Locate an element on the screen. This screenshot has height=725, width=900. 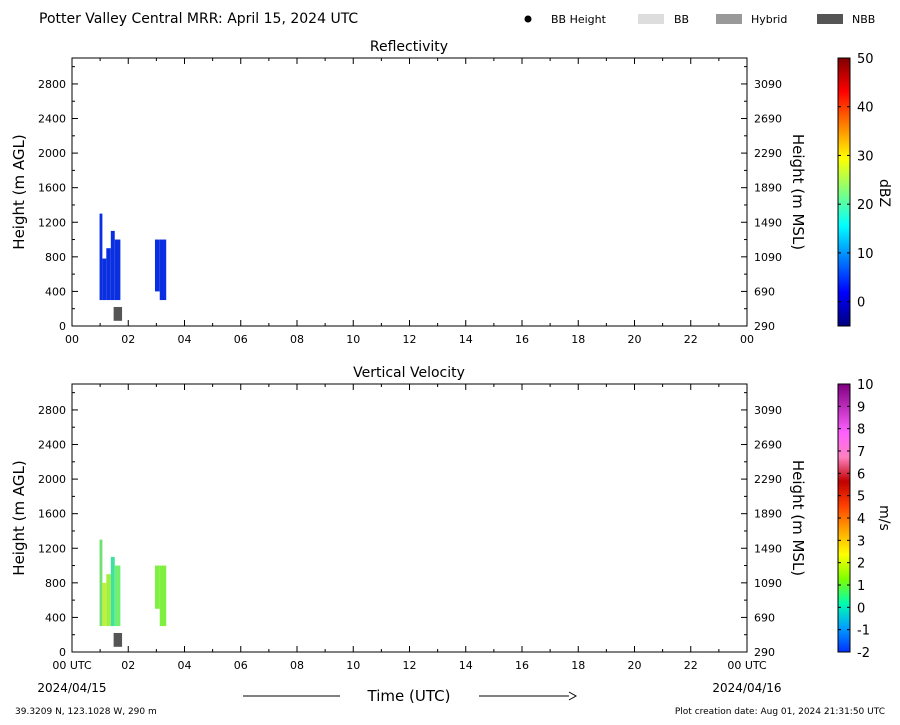
colorbar-tick-label-11: 9 is located at coordinates (861, 407).